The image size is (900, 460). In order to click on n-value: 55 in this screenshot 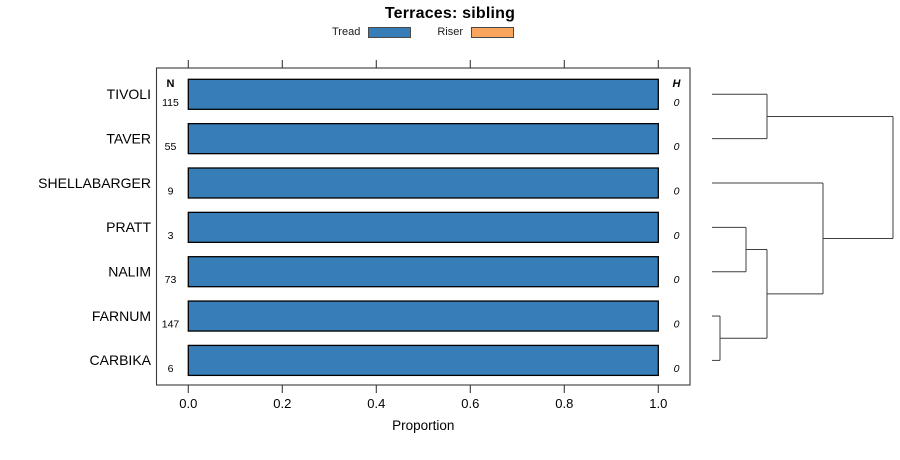, I will do `click(171, 147)`.